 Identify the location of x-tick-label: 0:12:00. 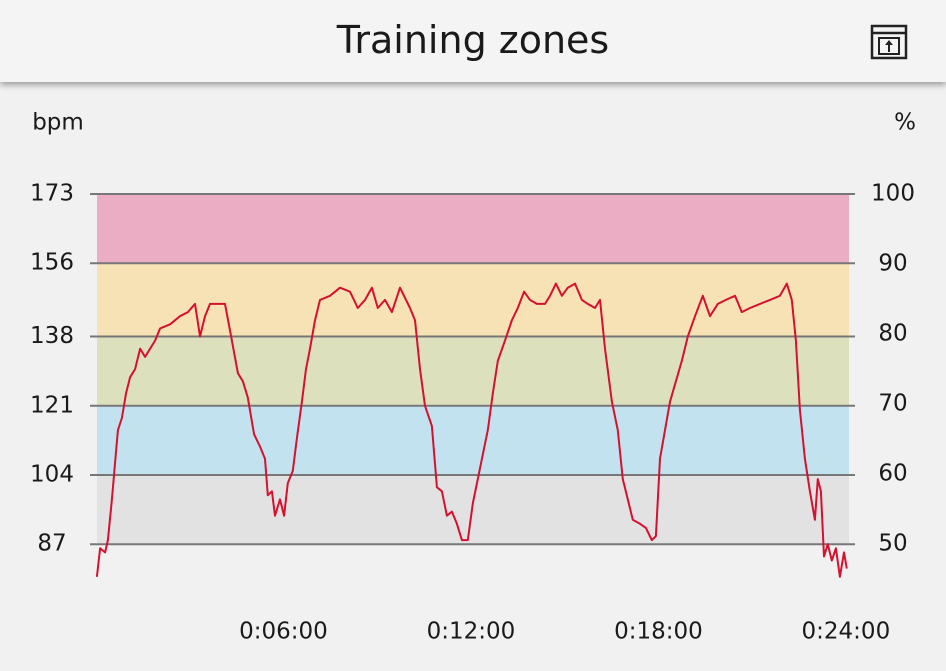
(471, 632).